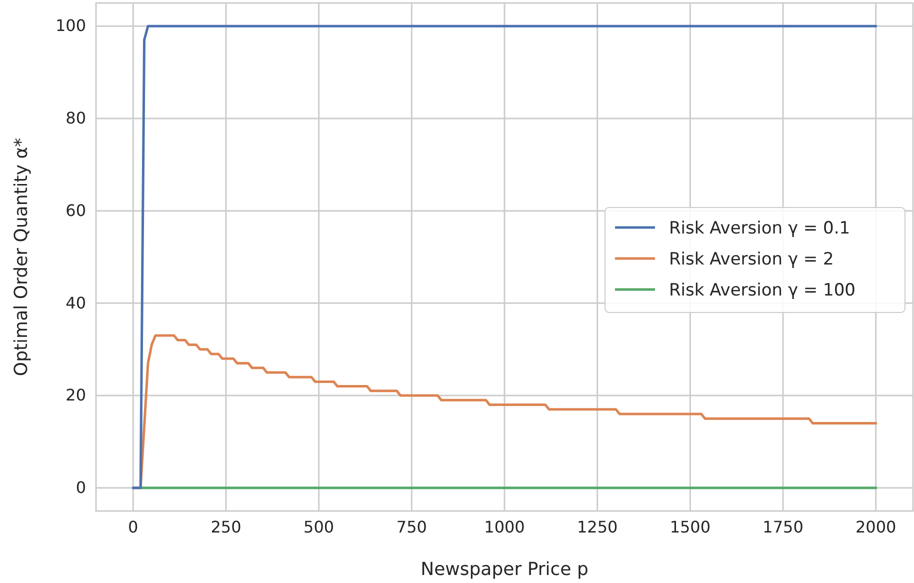  What do you see at coordinates (597, 526) in the screenshot?
I see `x-tick-label: 1250` at bounding box center [597, 526].